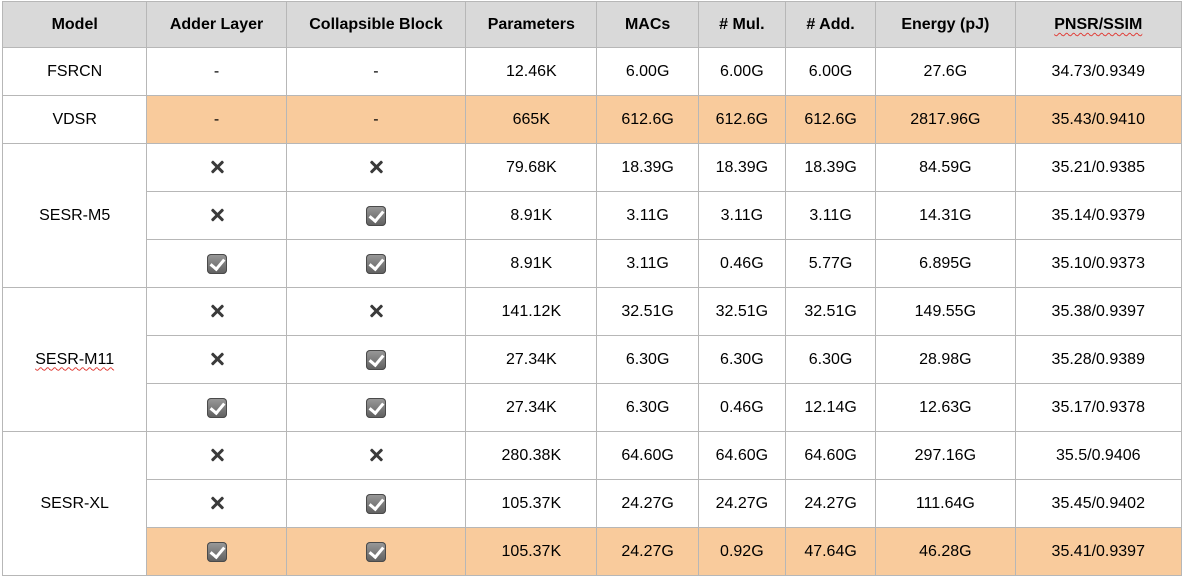 Image resolution: width=1184 pixels, height=580 pixels. I want to click on pnsr-ssim-cell: 35.14/0.9379, so click(1098, 215).